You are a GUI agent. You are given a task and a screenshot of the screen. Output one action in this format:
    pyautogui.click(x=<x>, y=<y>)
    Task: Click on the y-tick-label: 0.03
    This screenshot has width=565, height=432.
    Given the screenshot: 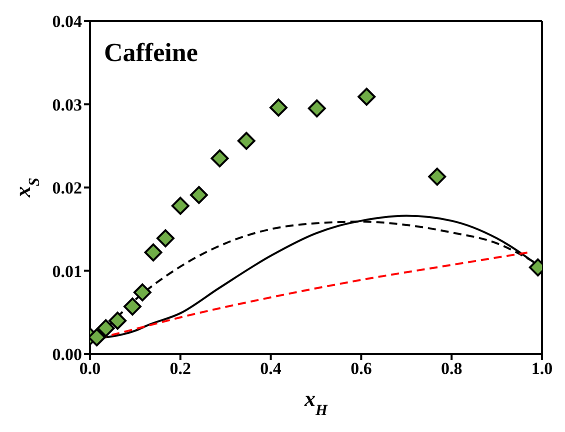 What is the action you would take?
    pyautogui.click(x=67, y=104)
    